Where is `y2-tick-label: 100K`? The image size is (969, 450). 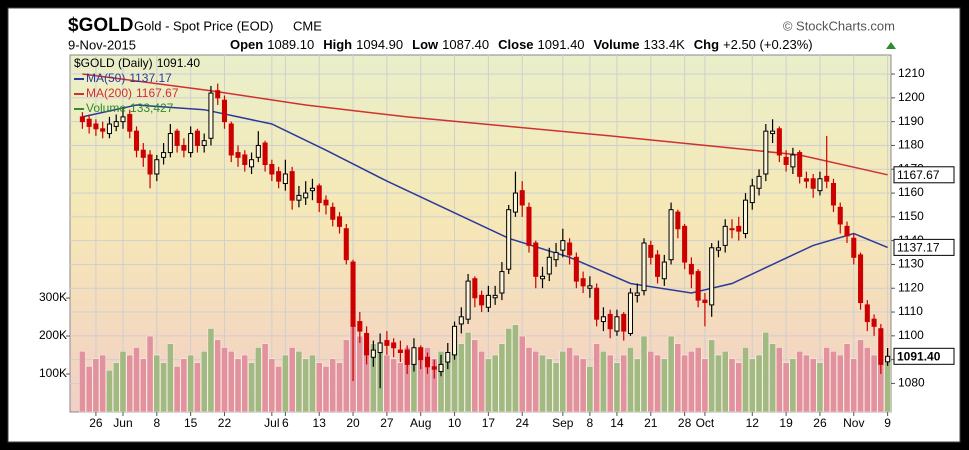
y2-tick-label: 100K is located at coordinates (53, 373).